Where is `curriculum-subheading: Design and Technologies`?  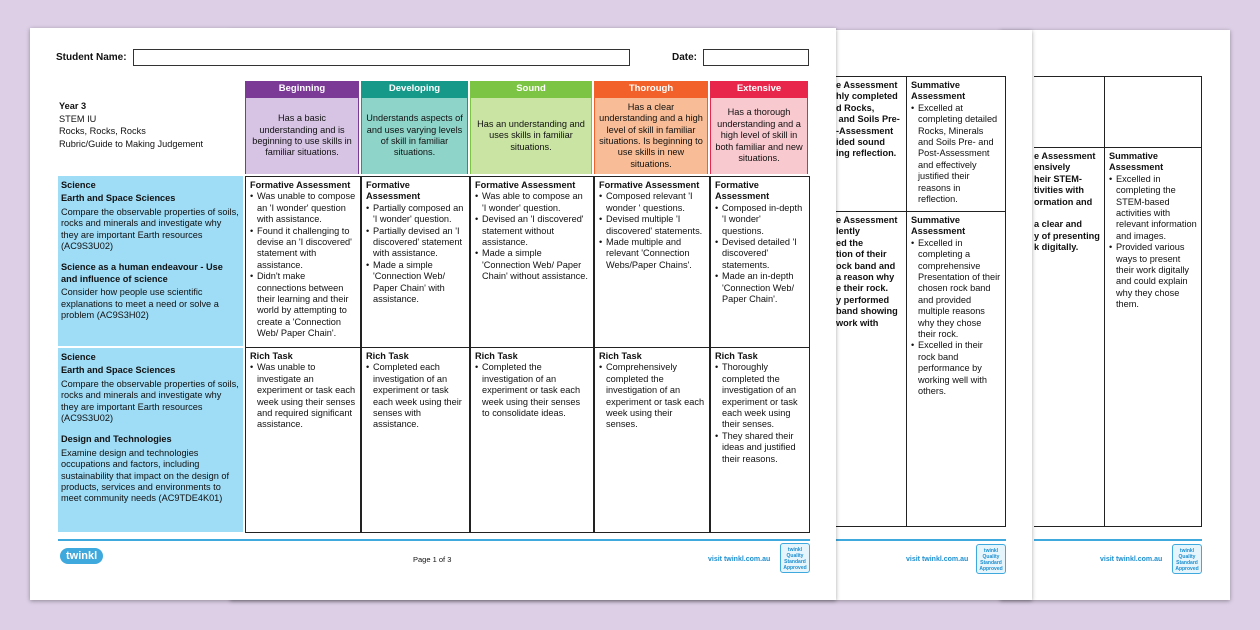
curriculum-subheading: Design and Technologies is located at coordinates (116, 439).